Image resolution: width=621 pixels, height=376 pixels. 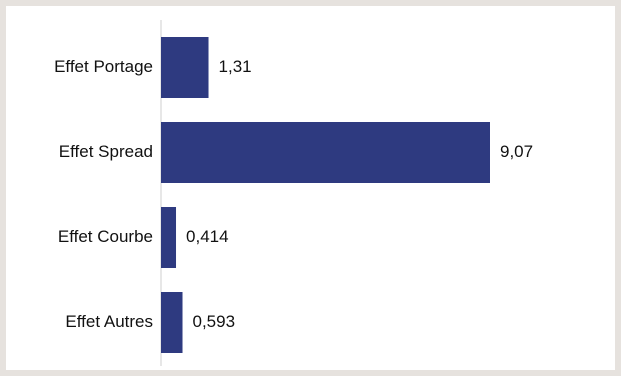 What do you see at coordinates (214, 321) in the screenshot?
I see `value-label: 0,593` at bounding box center [214, 321].